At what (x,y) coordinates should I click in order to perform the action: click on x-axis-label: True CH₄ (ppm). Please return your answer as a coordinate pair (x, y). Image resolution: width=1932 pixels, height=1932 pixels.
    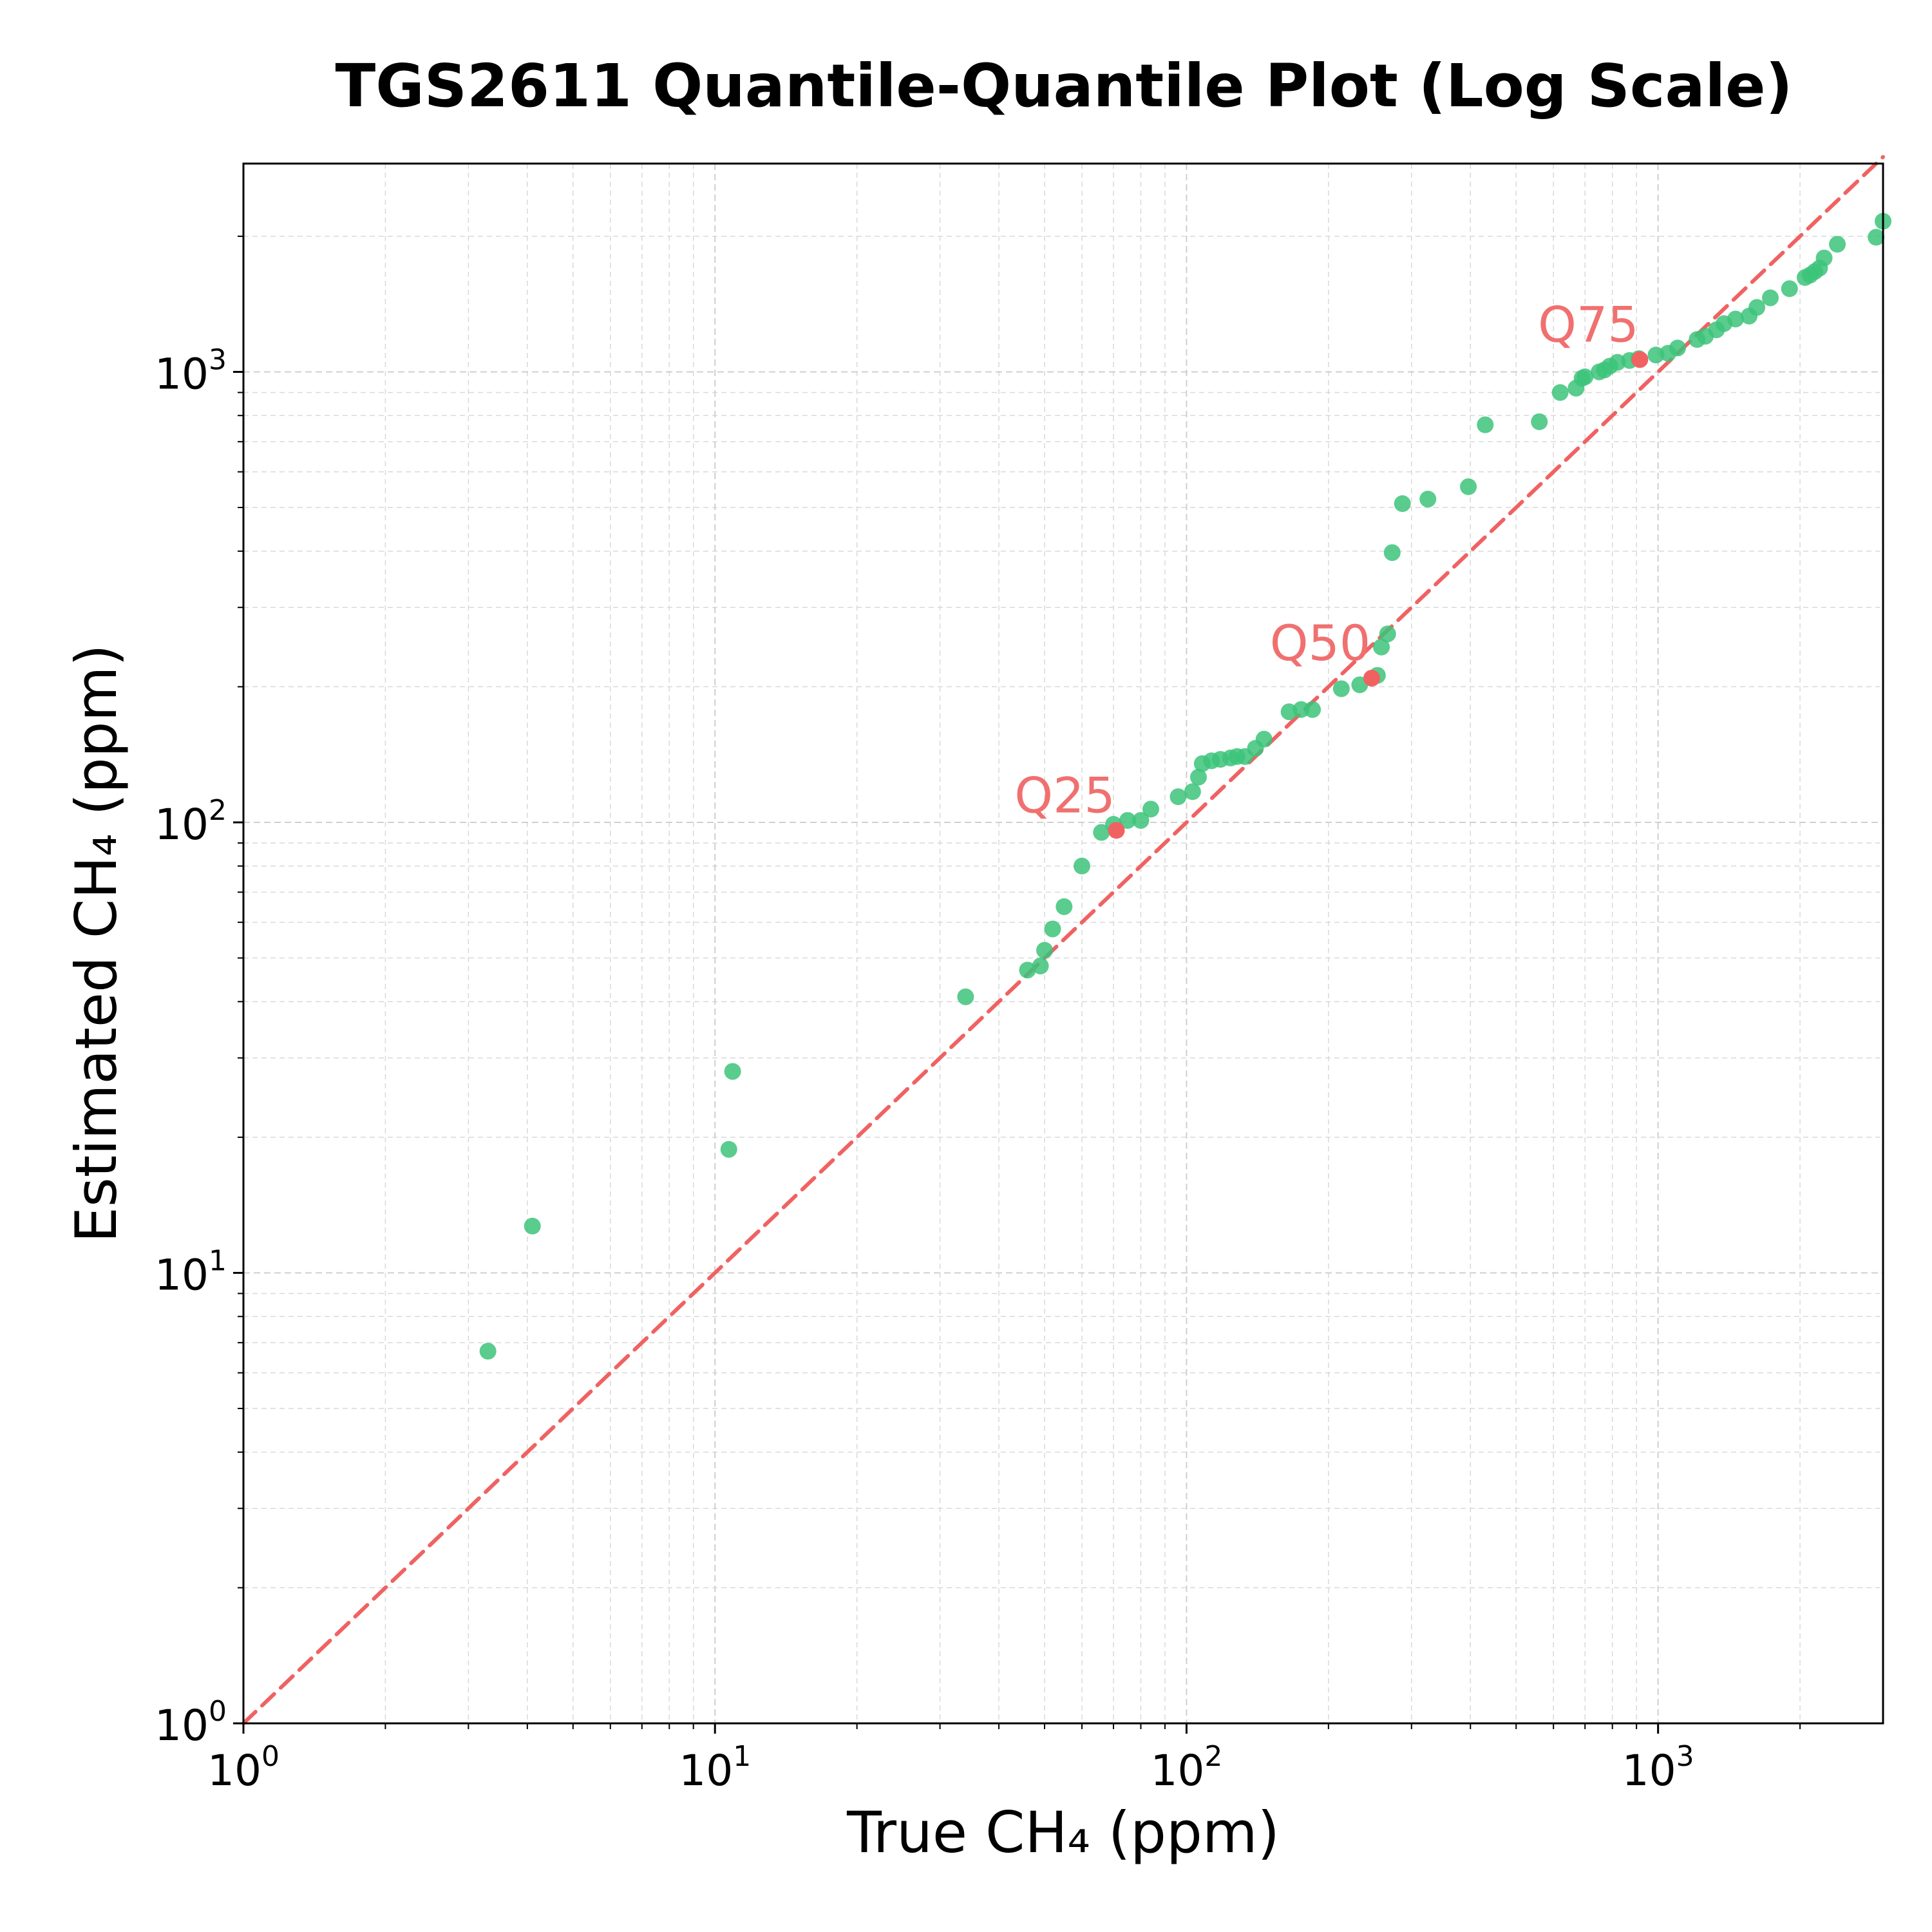
    Looking at the image, I should click on (1063, 1832).